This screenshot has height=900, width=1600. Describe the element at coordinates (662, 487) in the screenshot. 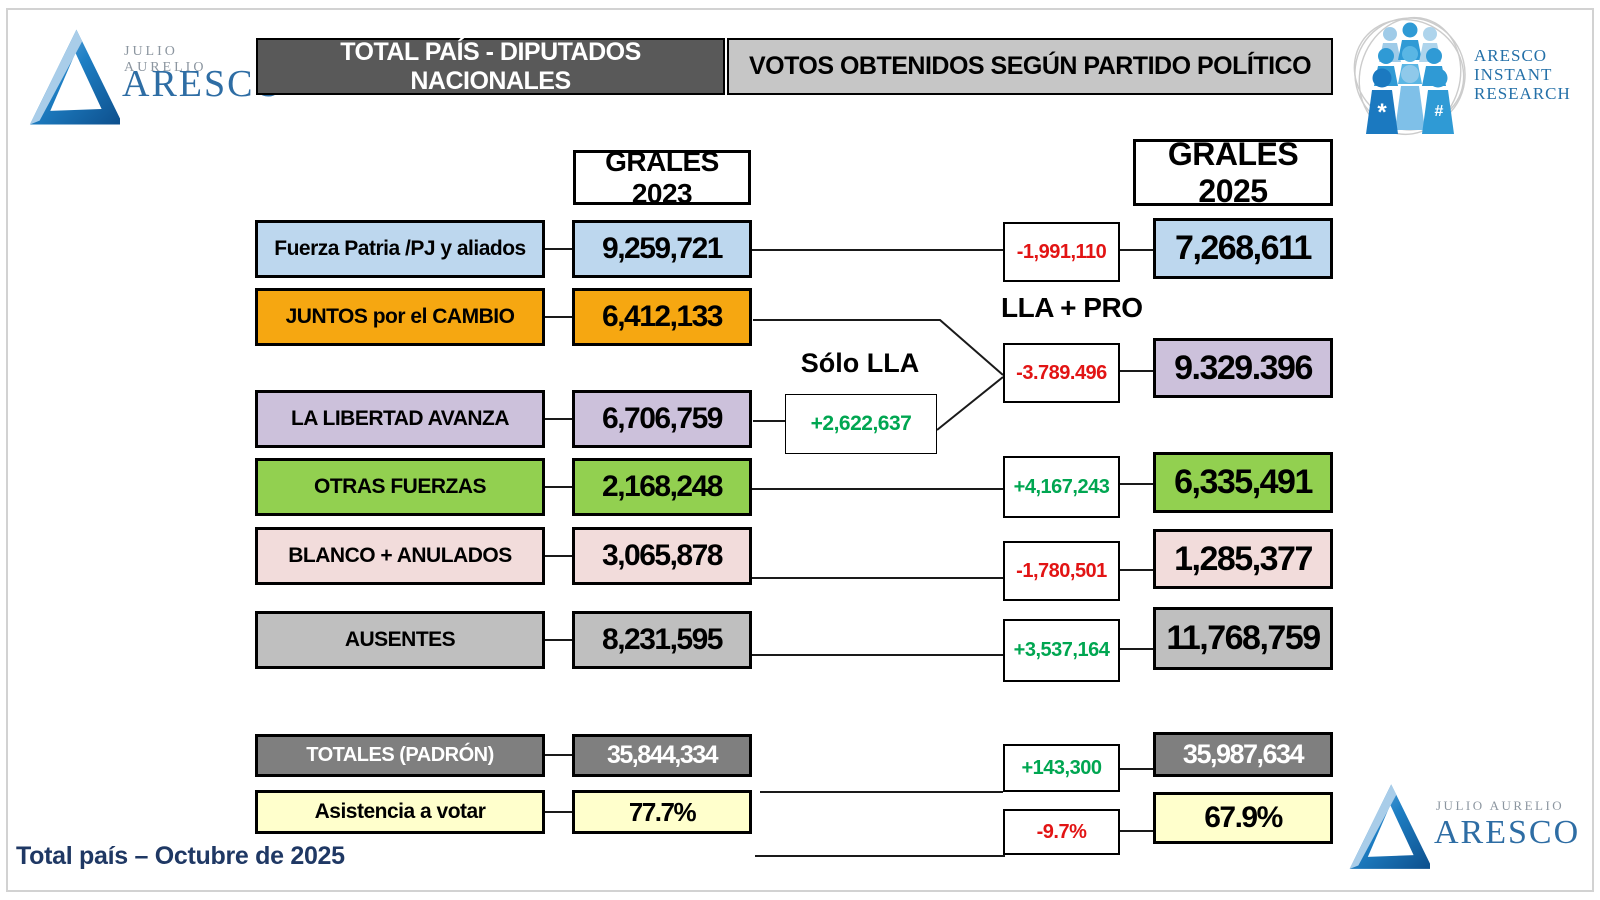

I see `value-2023-otras-fuerzas: 2,168,248` at that location.